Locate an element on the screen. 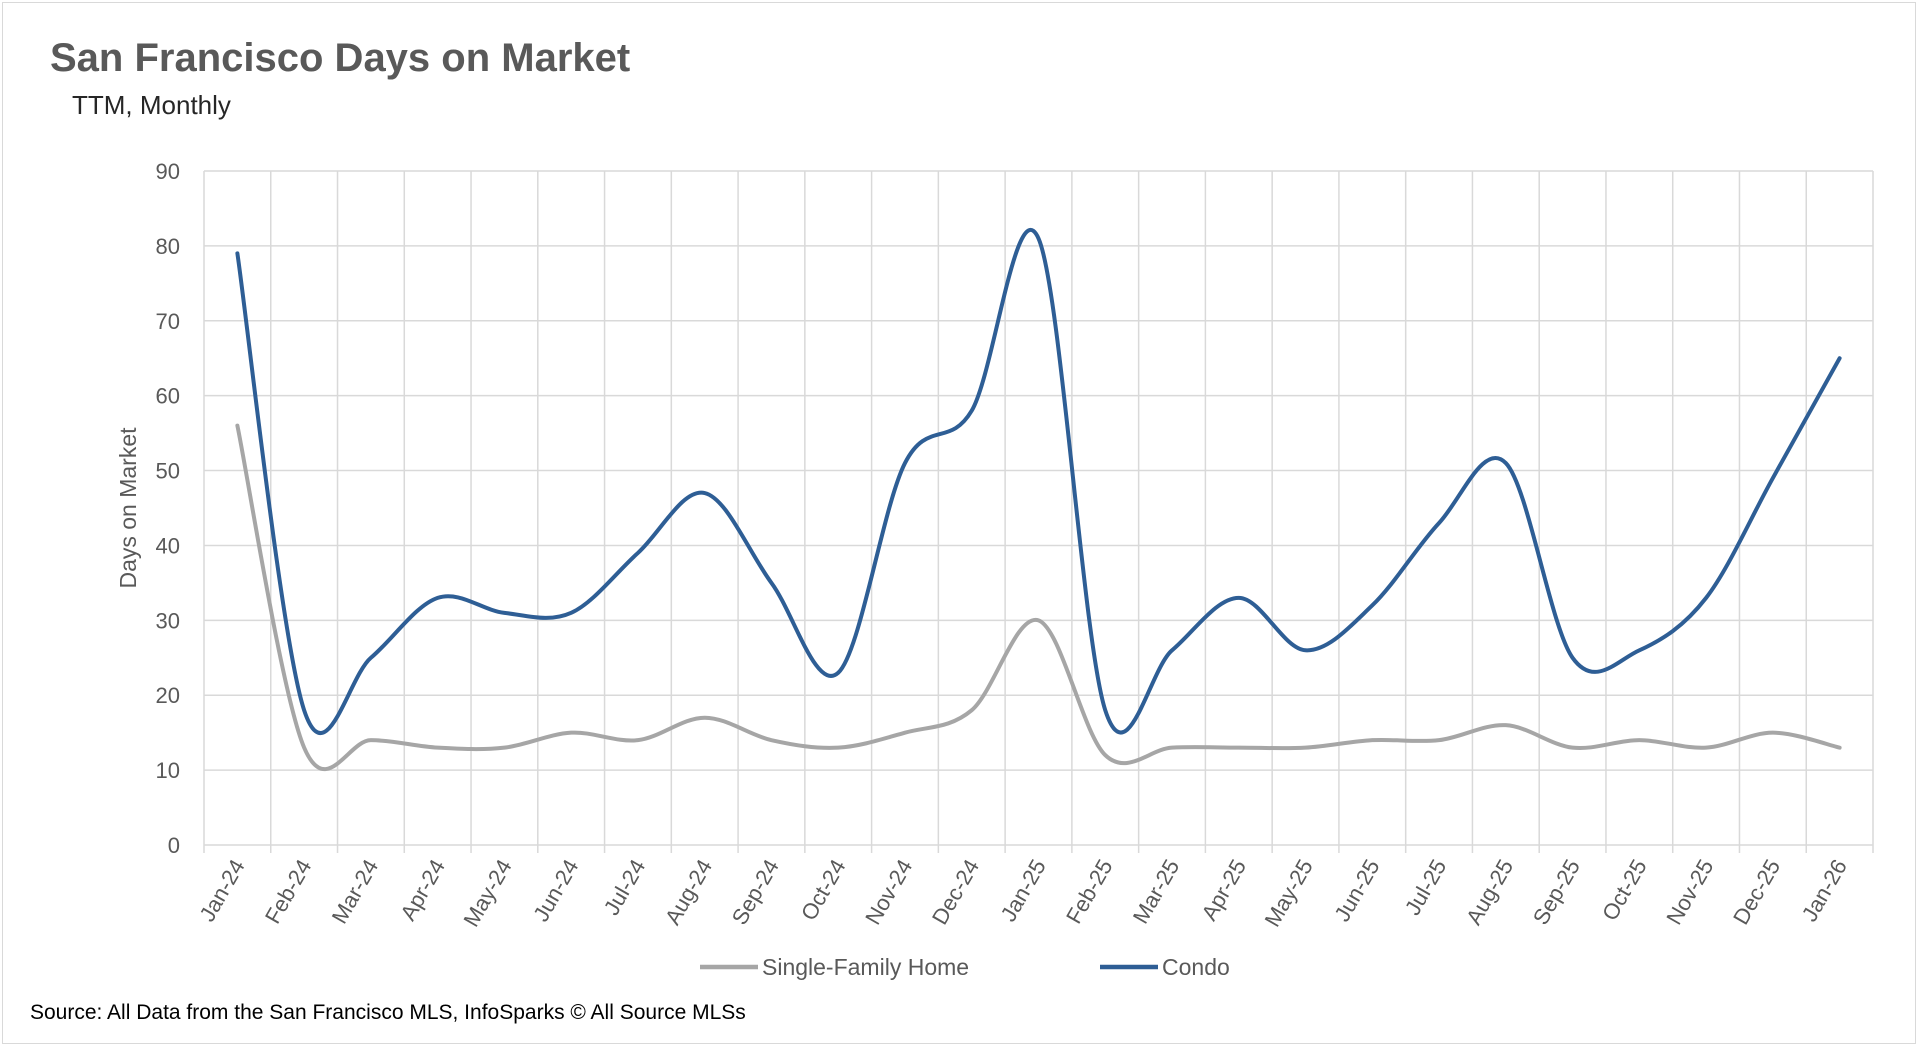 This screenshot has height=1048, width=1920. x-tick-label: Feb-25 is located at coordinates (1089, 891).